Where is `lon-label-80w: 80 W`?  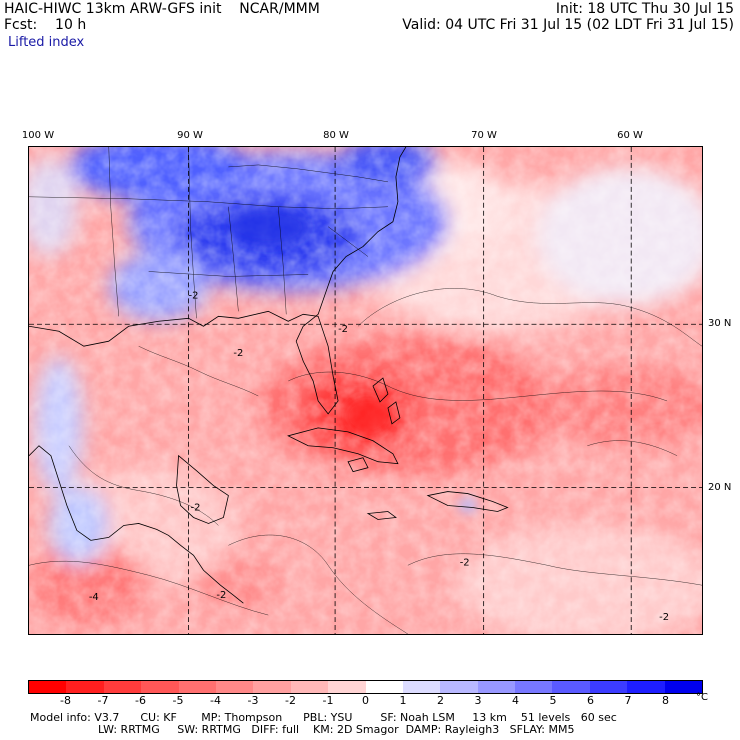
lon-label-80w: 80 W is located at coordinates (336, 135).